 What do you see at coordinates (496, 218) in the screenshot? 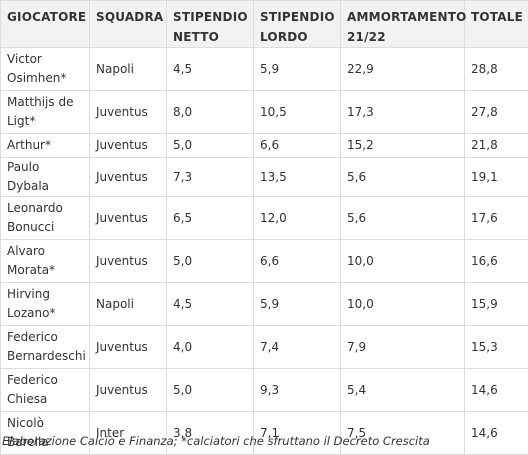
I see `cell-totale: 17,6` at bounding box center [496, 218].